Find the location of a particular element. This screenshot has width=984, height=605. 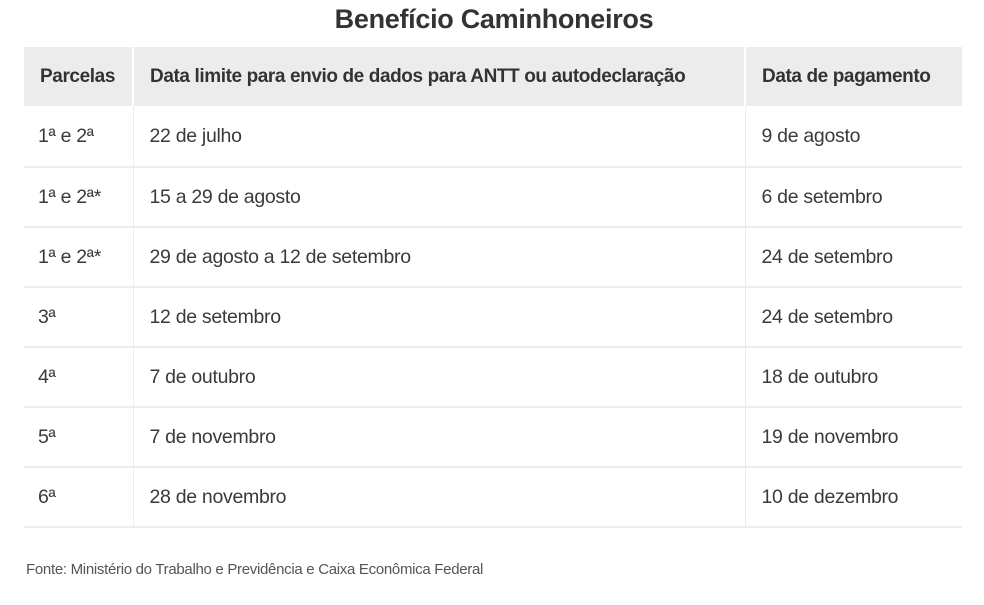

table-row: 5ª 7 de novembro 19 de novembro is located at coordinates (493, 437).